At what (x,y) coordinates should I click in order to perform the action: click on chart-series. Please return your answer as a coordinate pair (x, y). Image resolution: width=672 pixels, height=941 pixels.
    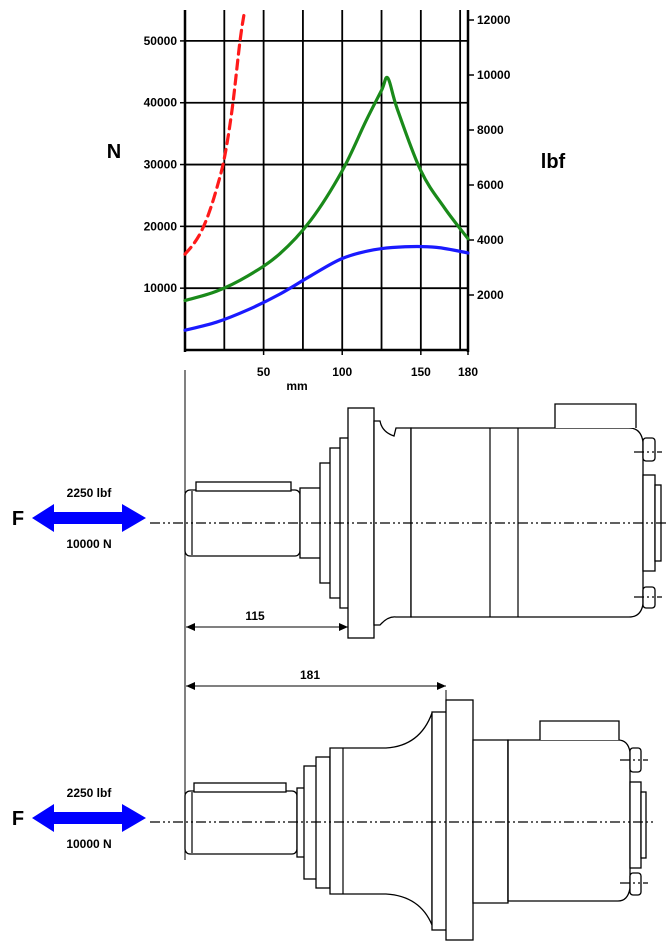
    Looking at the image, I should click on (326, 170).